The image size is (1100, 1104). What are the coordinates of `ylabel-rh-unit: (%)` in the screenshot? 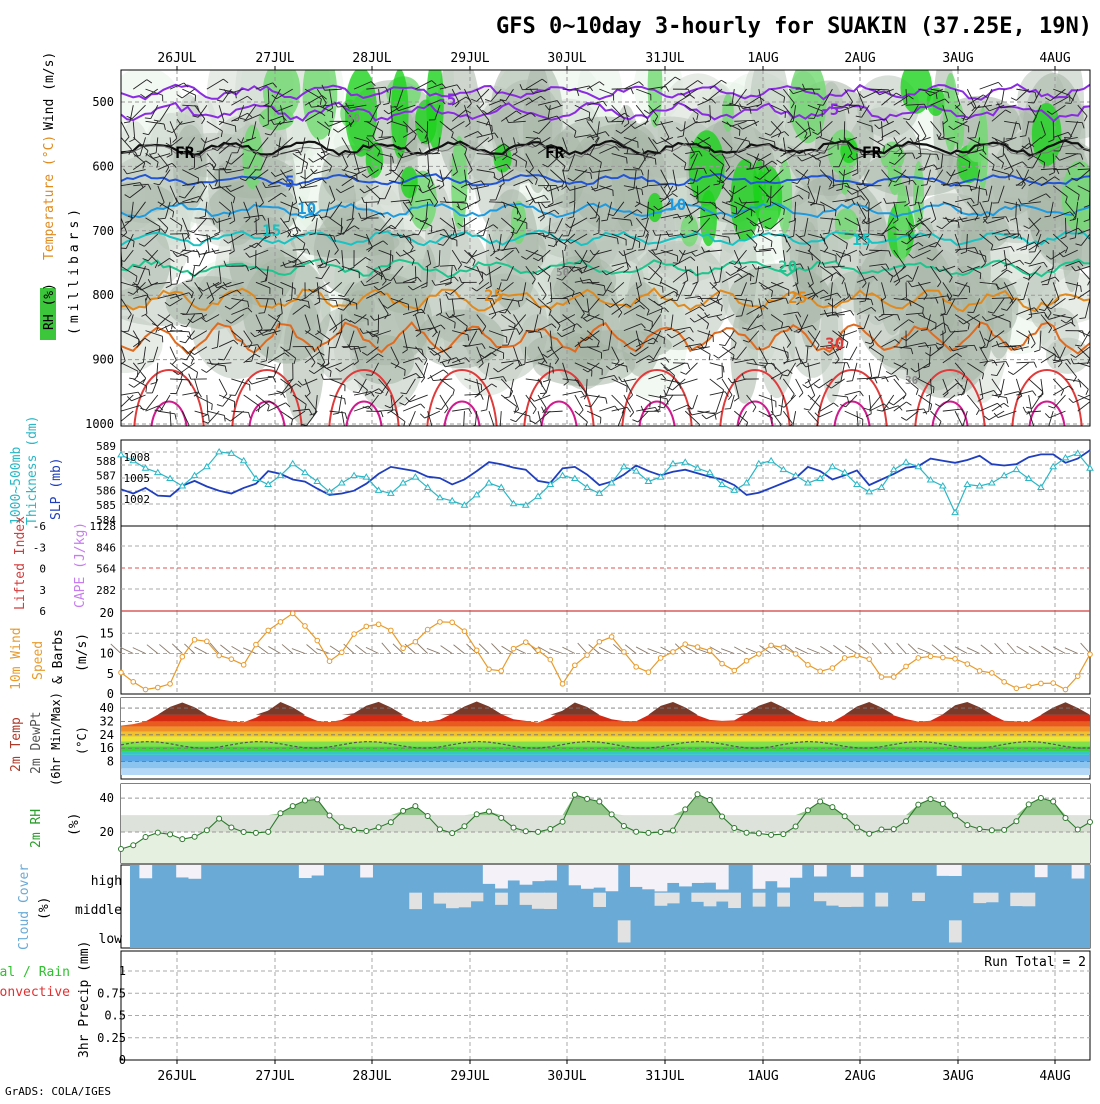 It's located at (74, 824).